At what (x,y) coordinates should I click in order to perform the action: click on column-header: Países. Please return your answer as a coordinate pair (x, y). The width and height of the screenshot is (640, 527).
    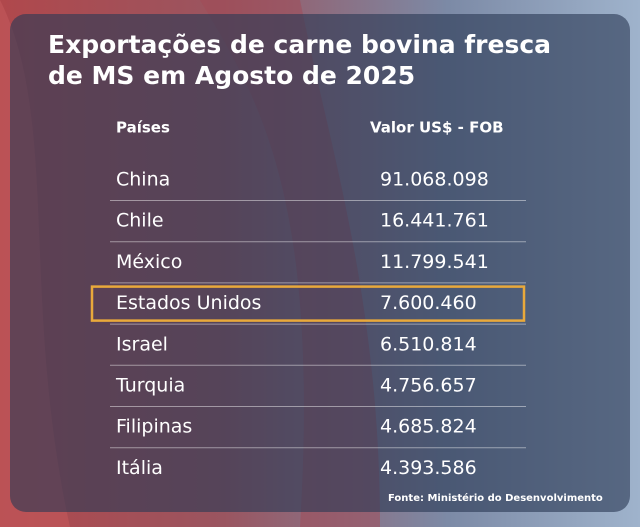
    Looking at the image, I should click on (143, 128).